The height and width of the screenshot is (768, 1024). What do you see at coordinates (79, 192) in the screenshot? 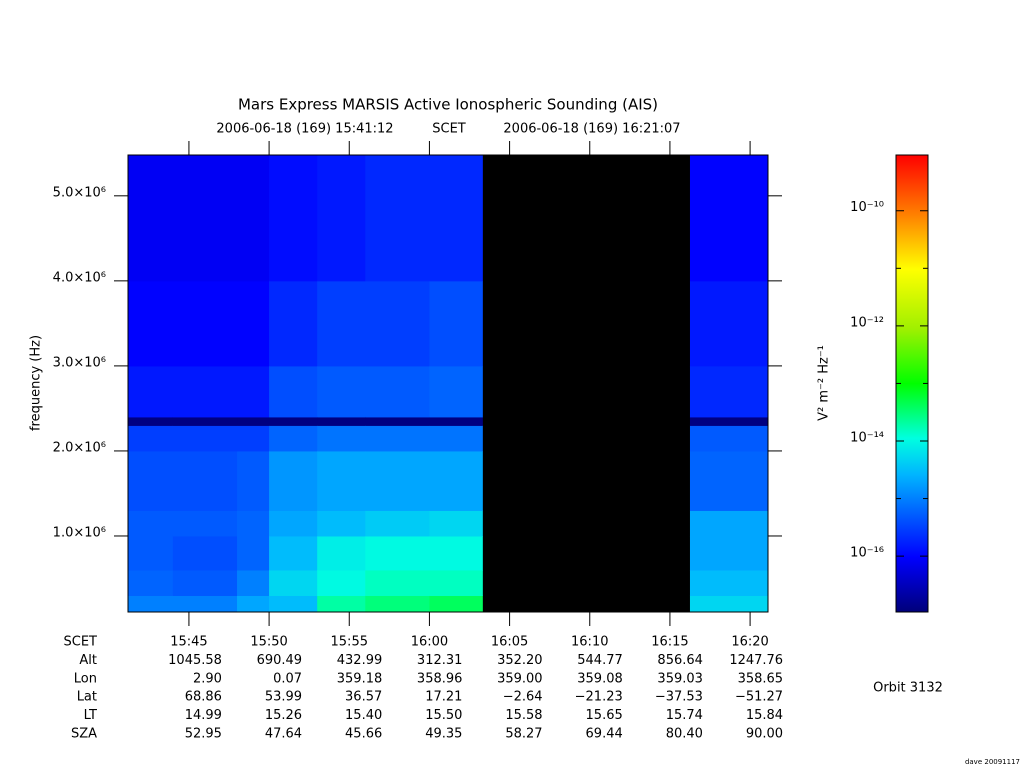
I see `y-tick-label: 5.0×10⁶` at bounding box center [79, 192].